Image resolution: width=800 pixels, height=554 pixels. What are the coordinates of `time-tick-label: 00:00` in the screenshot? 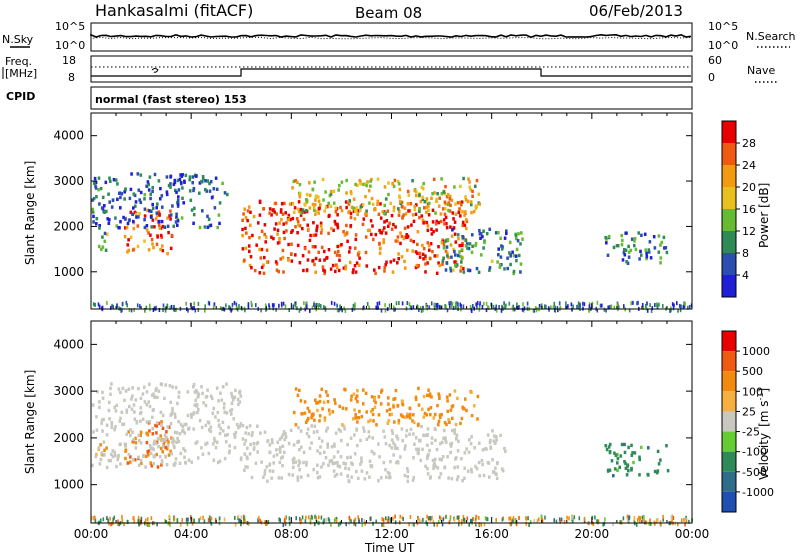 It's located at (692, 534).